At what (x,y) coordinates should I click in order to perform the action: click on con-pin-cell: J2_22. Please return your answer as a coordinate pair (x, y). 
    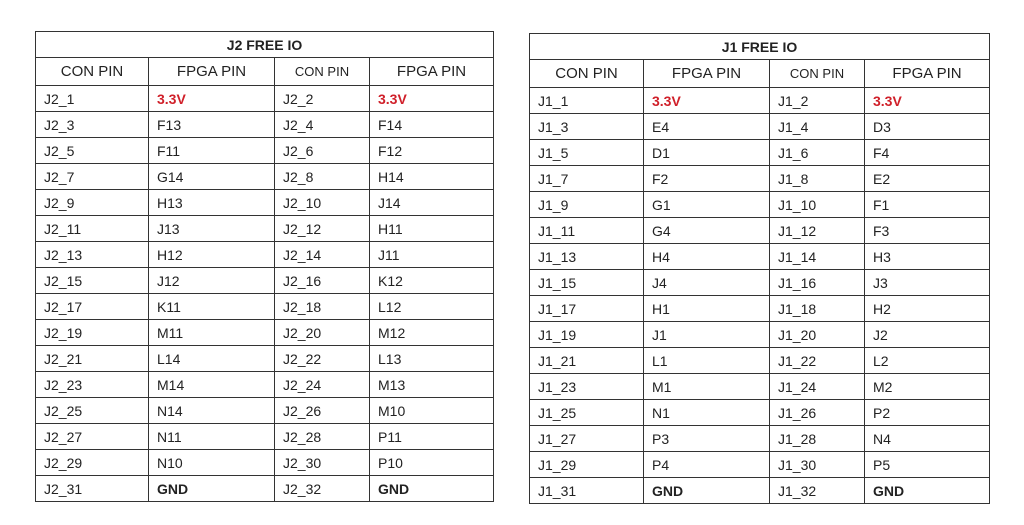
    Looking at the image, I should click on (322, 358).